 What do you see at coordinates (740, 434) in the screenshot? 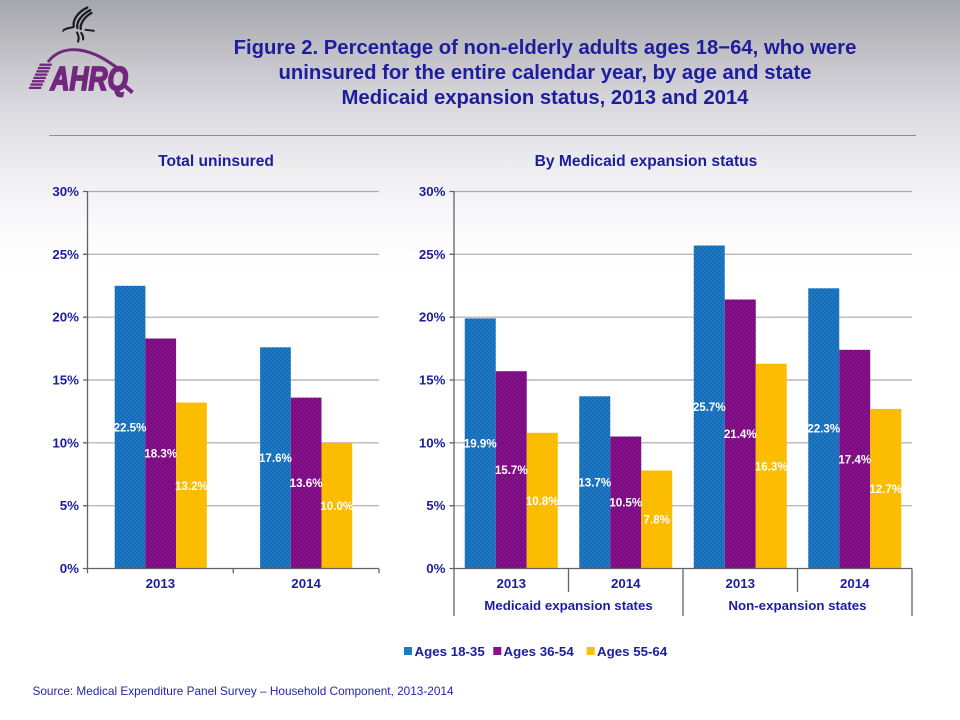
I see `svg-text: 21.4%` at bounding box center [740, 434].